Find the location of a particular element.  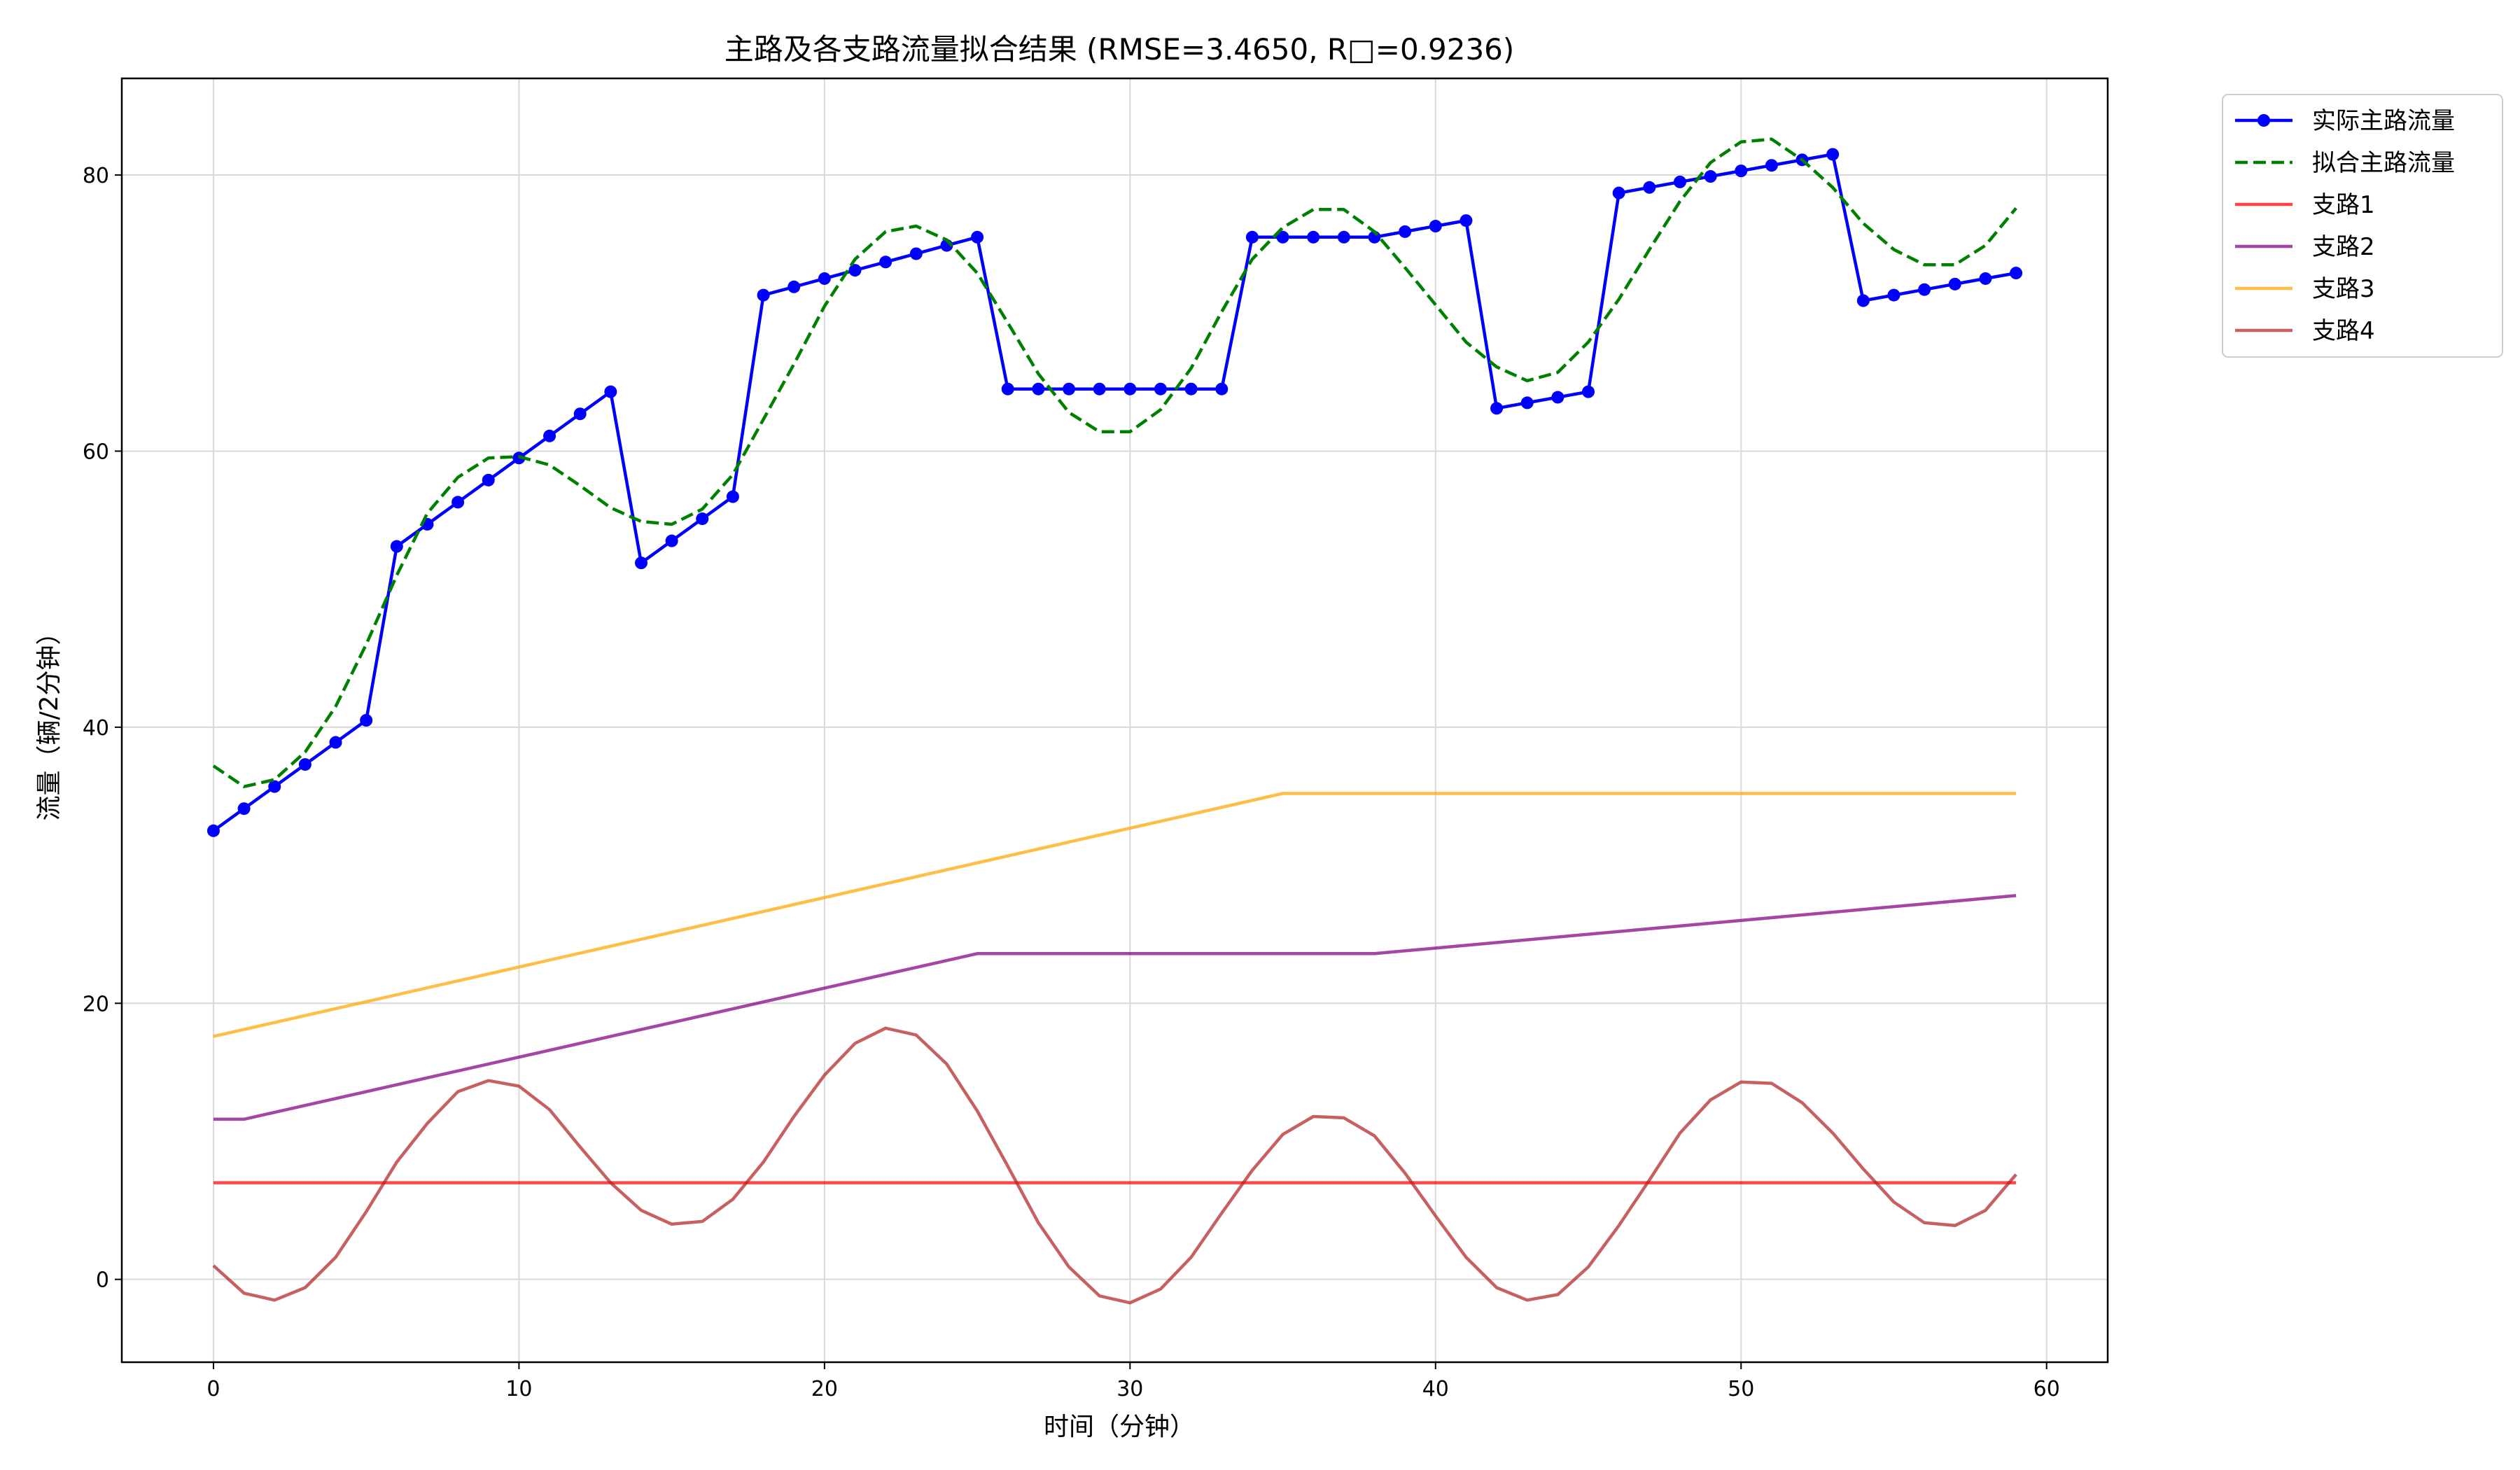

y-axis-label: 流量（辆/2分钟） is located at coordinates (49, 720).